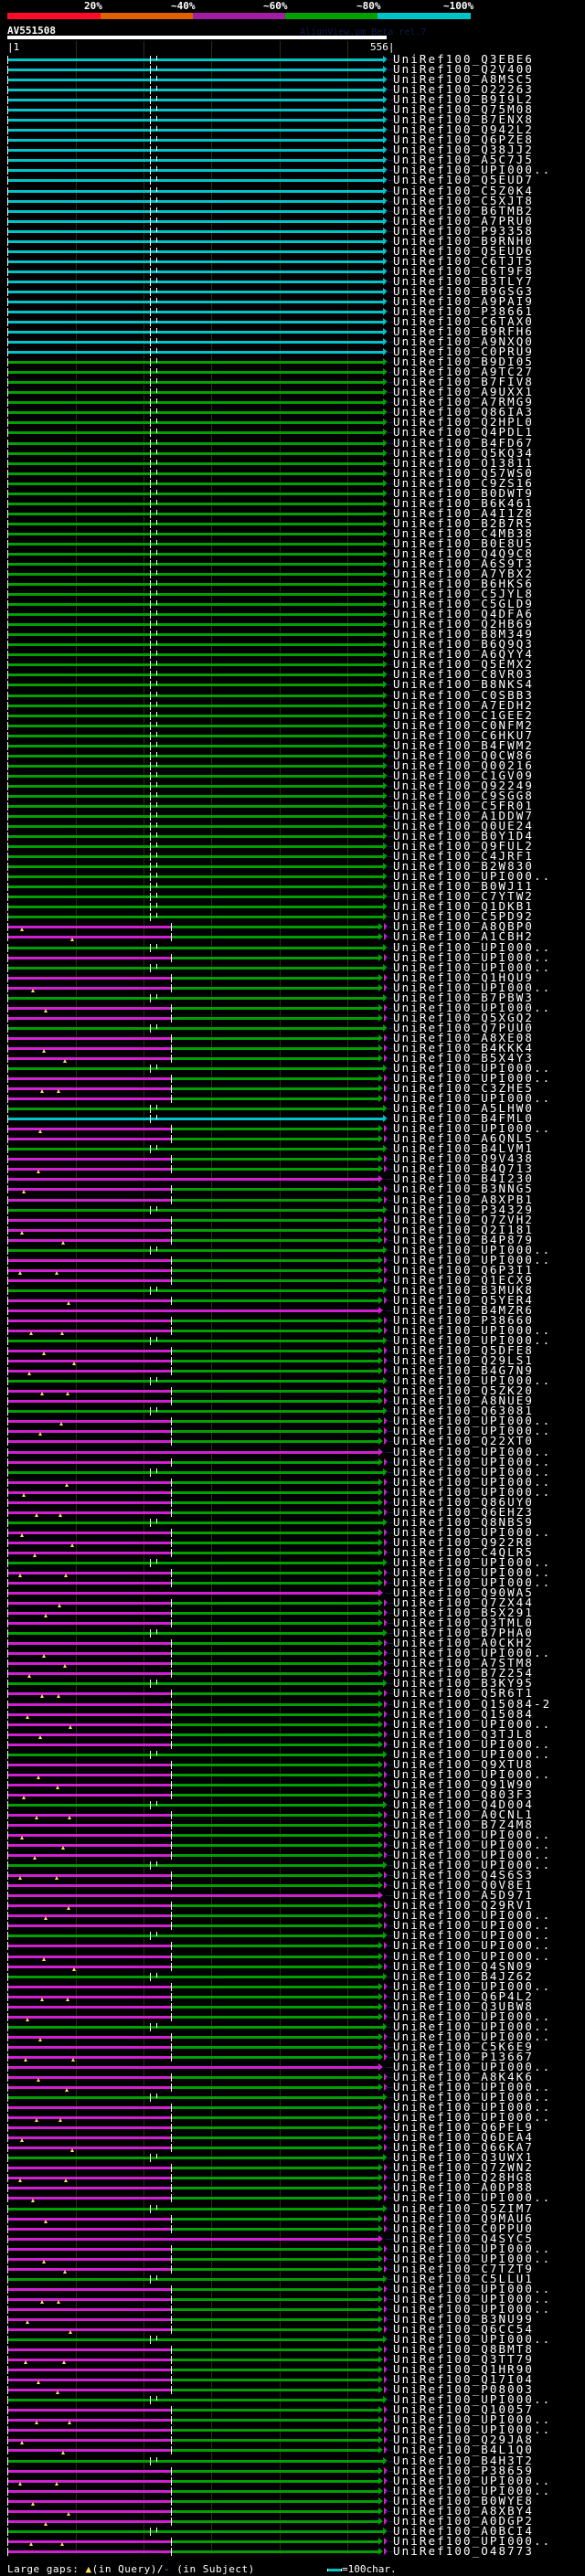 The height and width of the screenshot is (2576, 585). Describe the element at coordinates (464, 936) in the screenshot. I see `hit-label: UniRef100_A1CBH2` at that location.